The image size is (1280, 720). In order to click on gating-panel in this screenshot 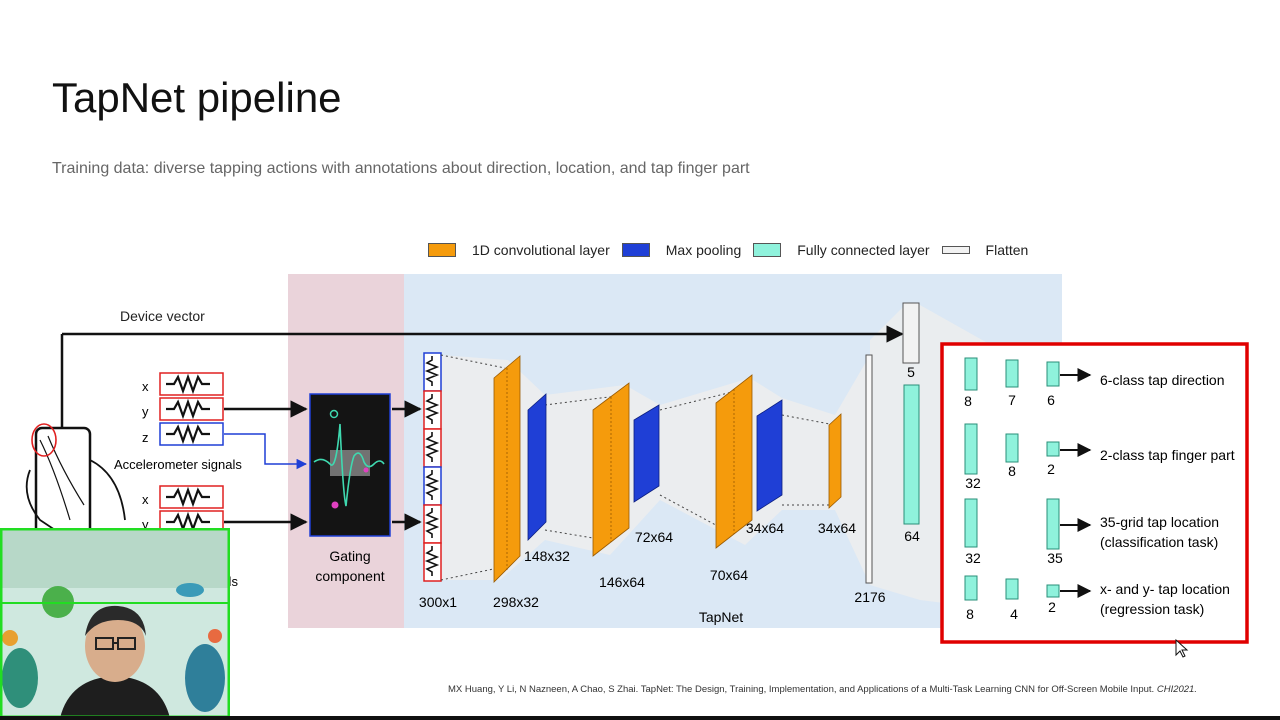, I will do `click(346, 451)`.